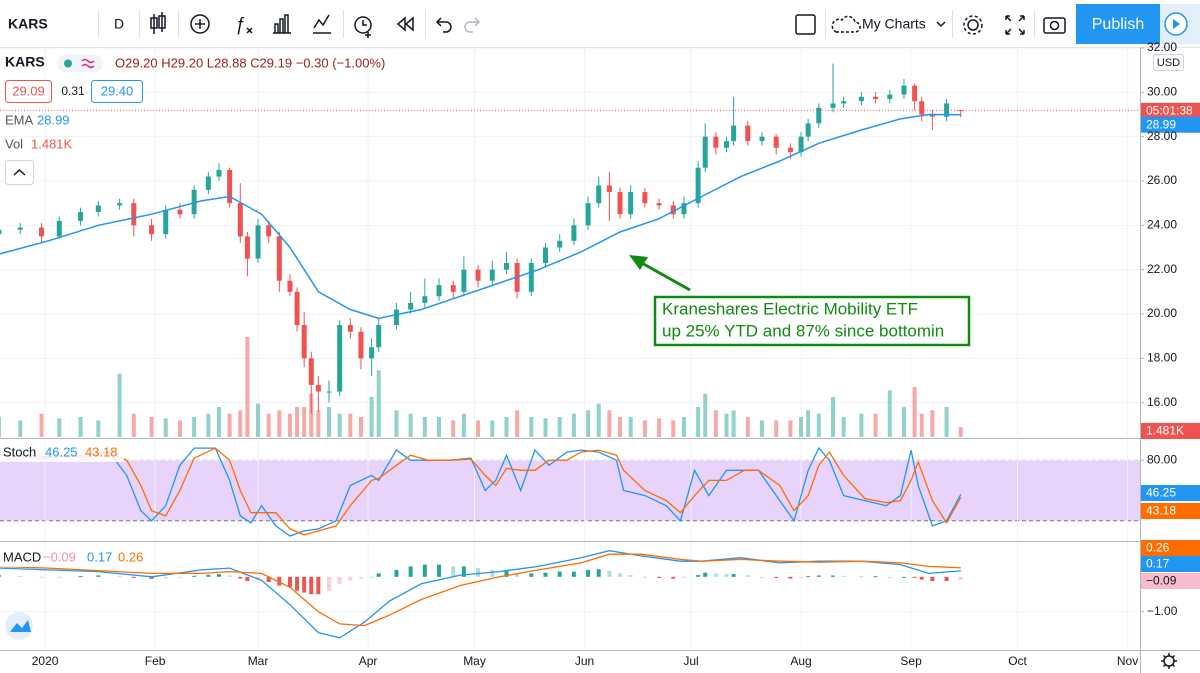  Describe the element at coordinates (1161, 511) in the screenshot. I see `stoch-d-label: 43.18` at that location.